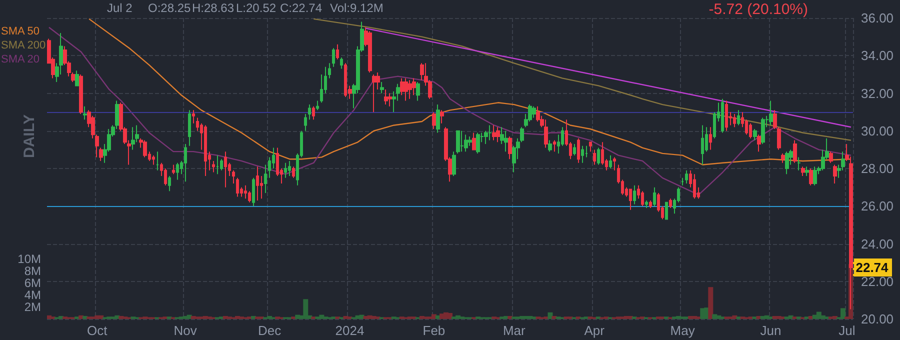 The height and width of the screenshot is (340, 900). What do you see at coordinates (877, 168) in the screenshot?
I see `y-tick-label: 28.00` at bounding box center [877, 168].